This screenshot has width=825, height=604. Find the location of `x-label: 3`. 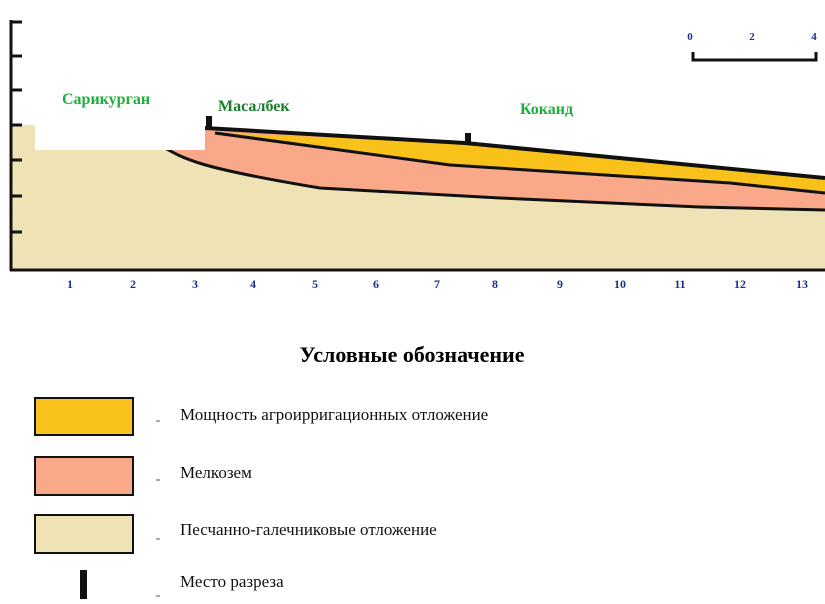

x-label: 3 is located at coordinates (195, 284).